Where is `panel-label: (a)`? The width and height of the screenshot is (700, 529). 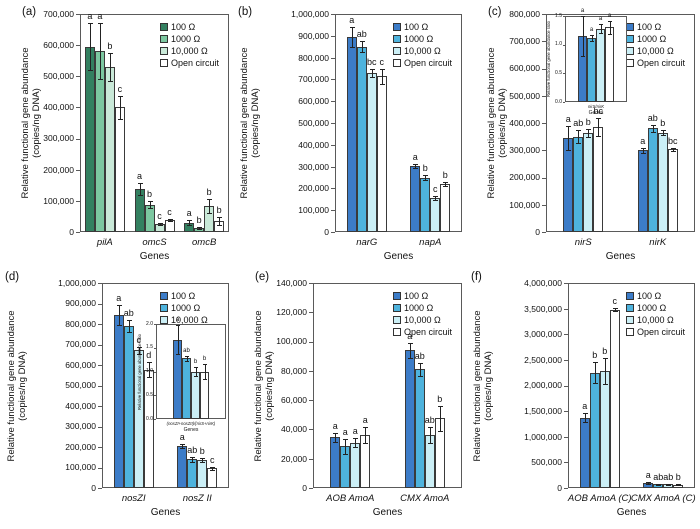
panel-label: (a) is located at coordinates (29, 12).